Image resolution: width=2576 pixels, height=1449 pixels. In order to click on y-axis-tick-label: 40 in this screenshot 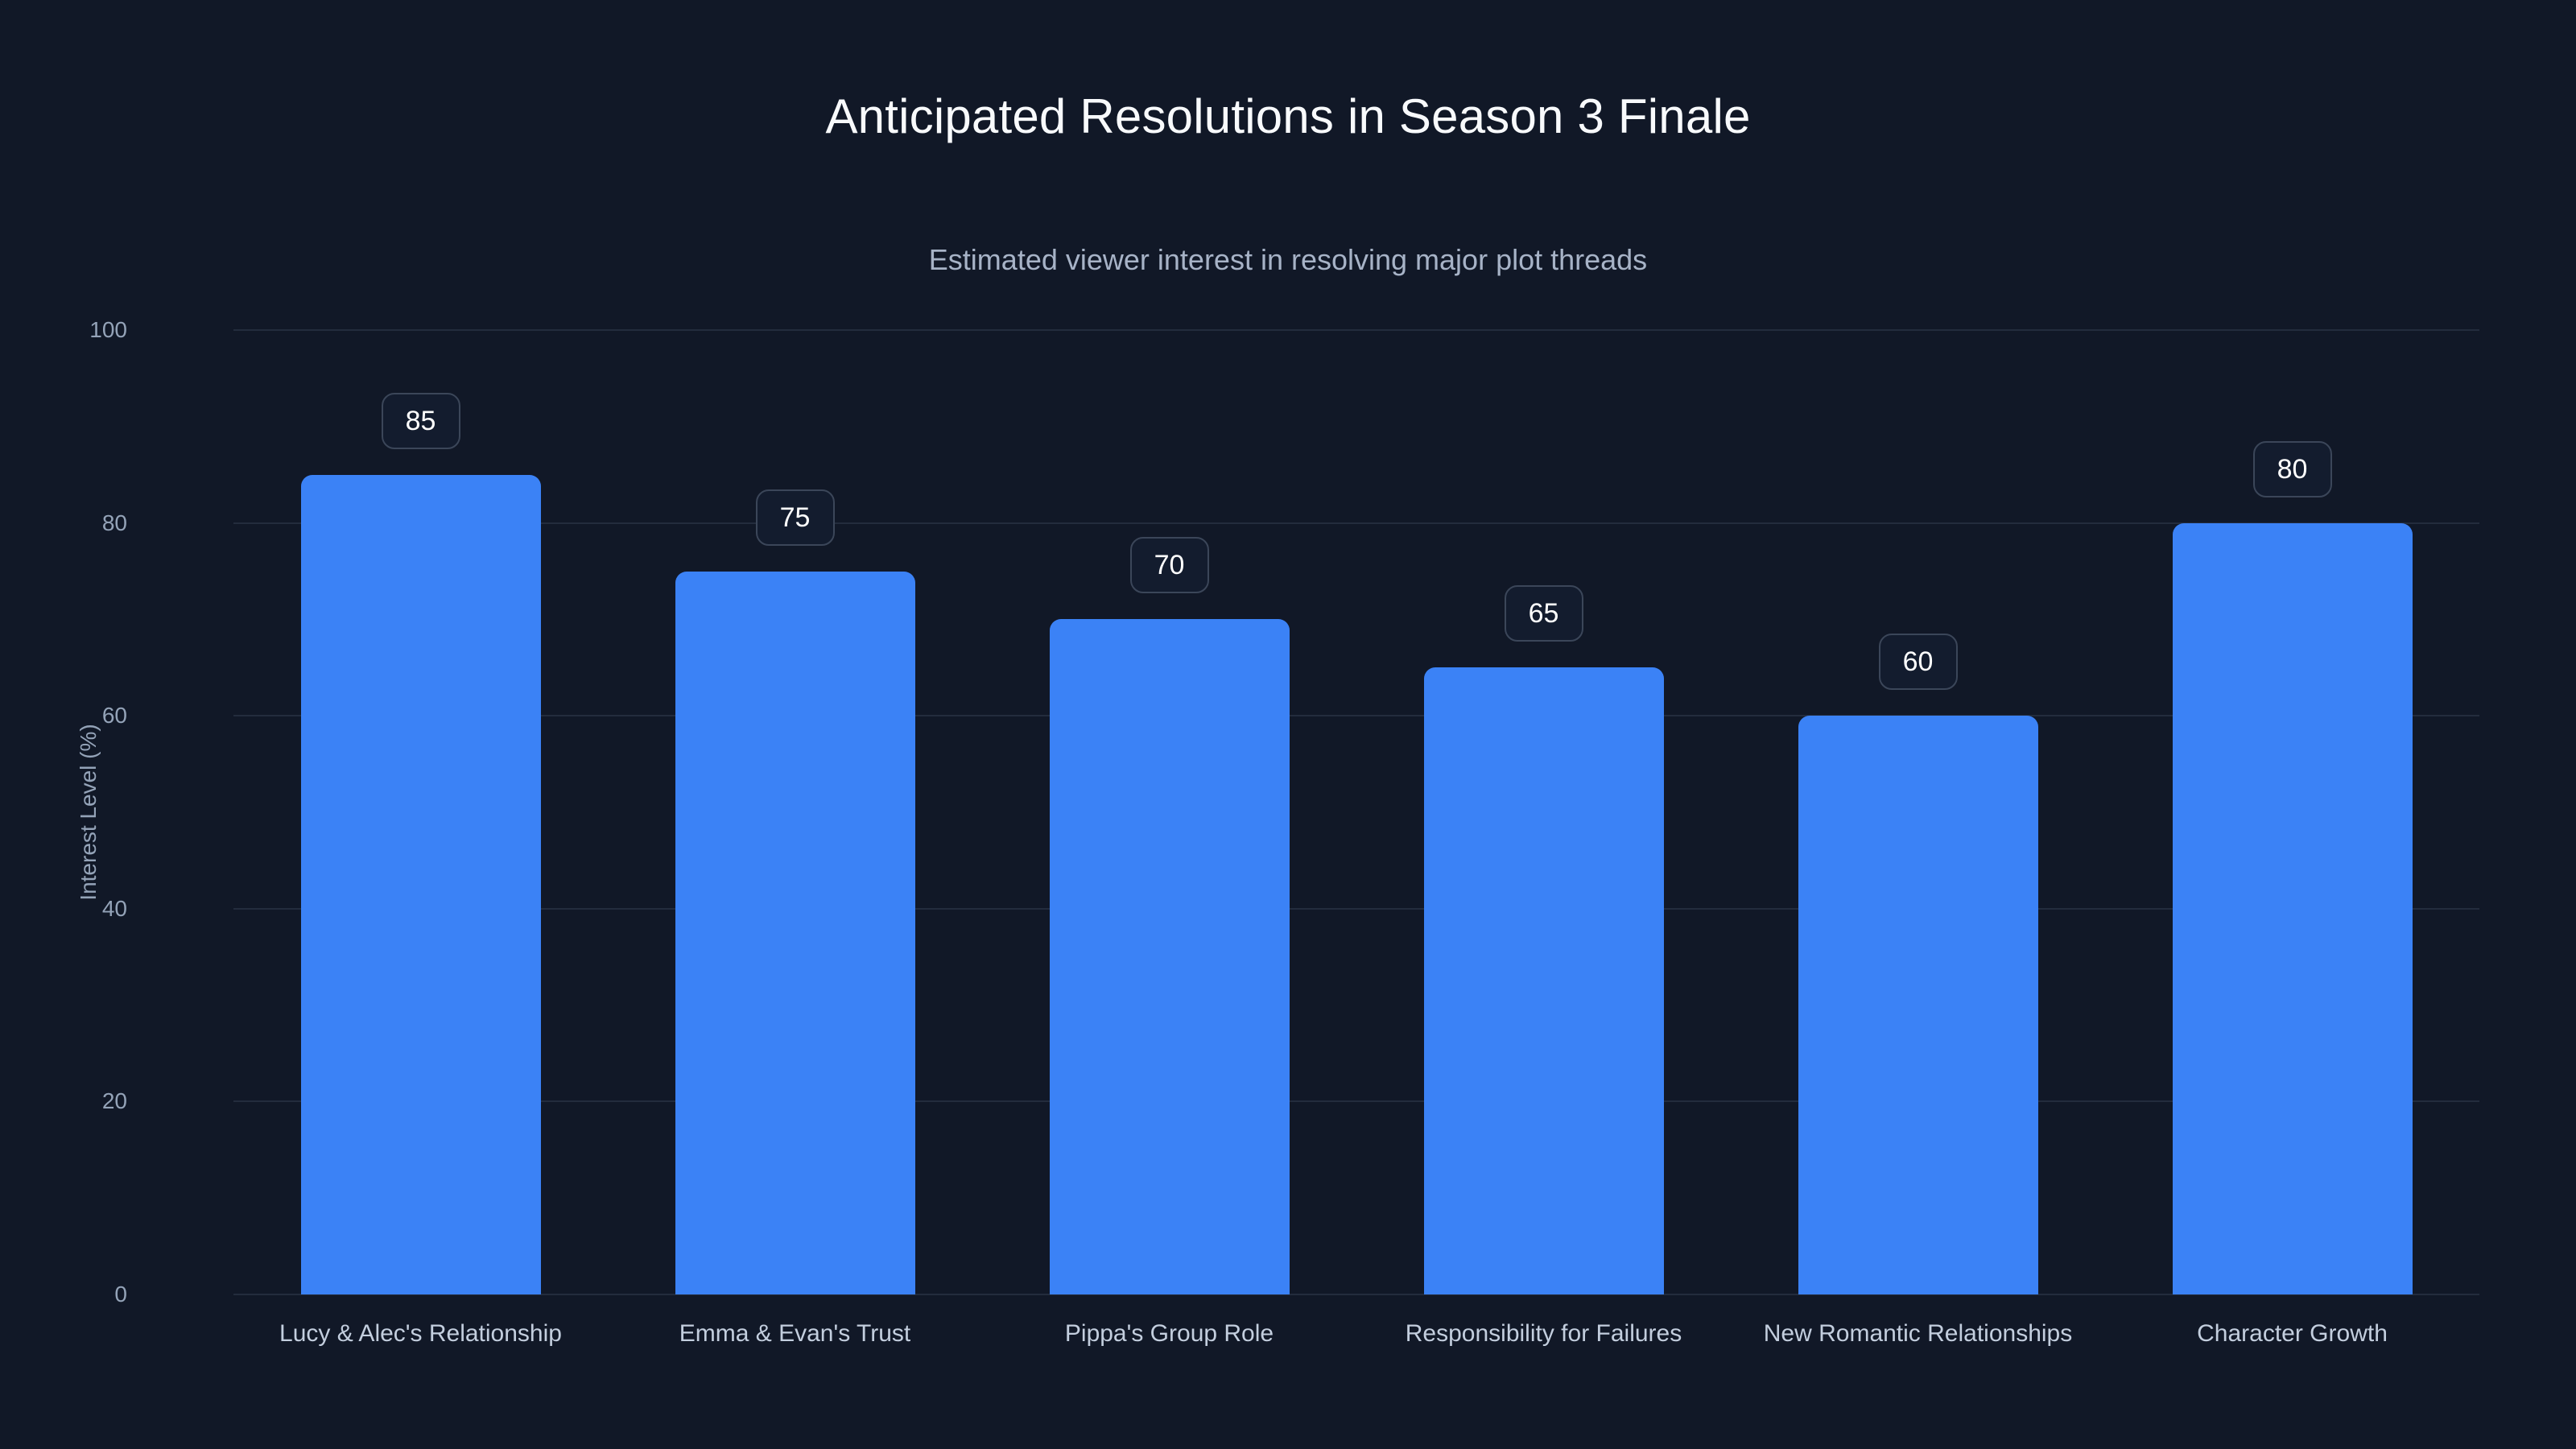, I will do `click(114, 908)`.